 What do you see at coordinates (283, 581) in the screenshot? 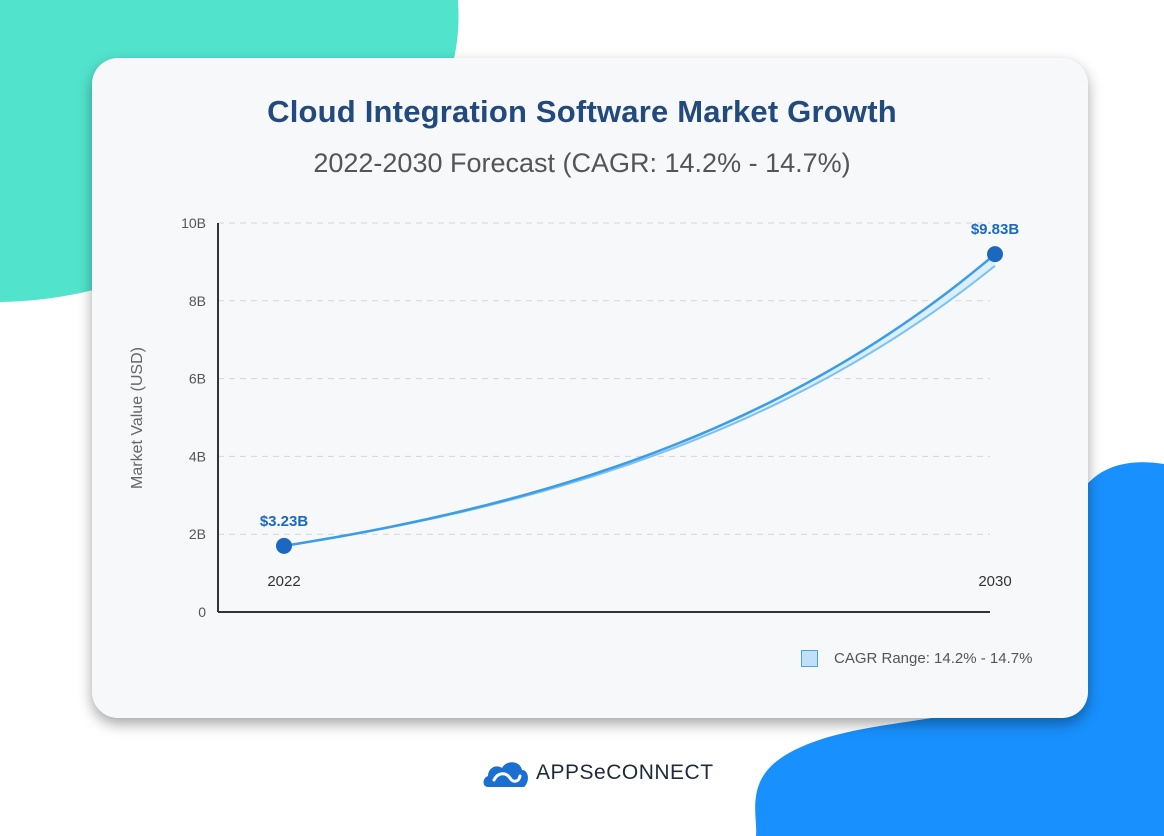
I see `x-tick-label: 2022` at bounding box center [283, 581].